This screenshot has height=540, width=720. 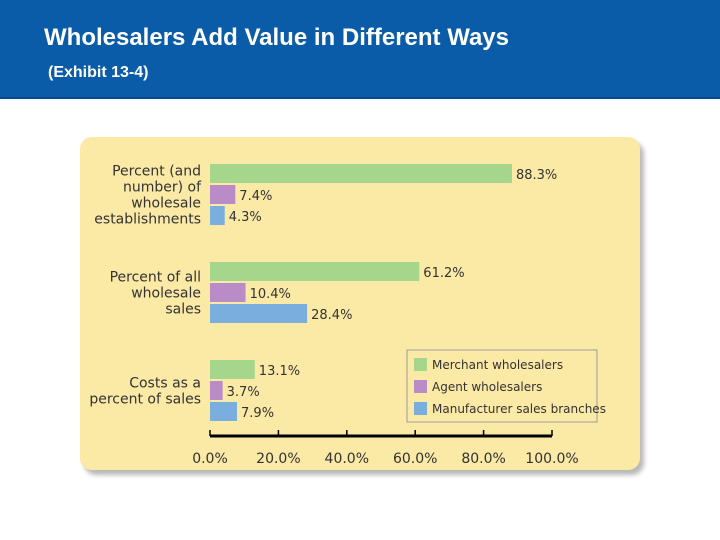 What do you see at coordinates (257, 413) in the screenshot?
I see `bar-label-2-2: 7.9%` at bounding box center [257, 413].